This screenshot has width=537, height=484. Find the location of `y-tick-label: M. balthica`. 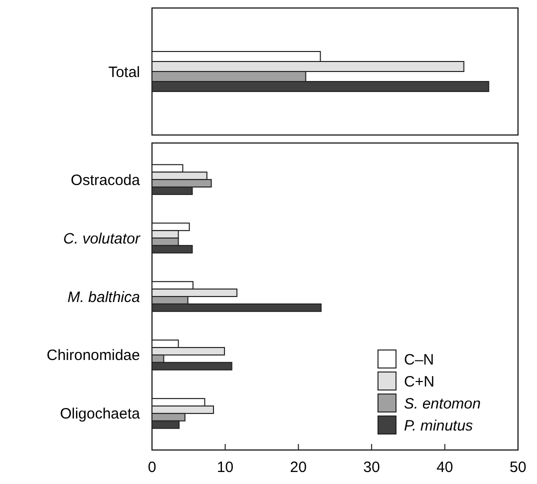

y-tick-label: M. balthica is located at coordinates (103, 297).